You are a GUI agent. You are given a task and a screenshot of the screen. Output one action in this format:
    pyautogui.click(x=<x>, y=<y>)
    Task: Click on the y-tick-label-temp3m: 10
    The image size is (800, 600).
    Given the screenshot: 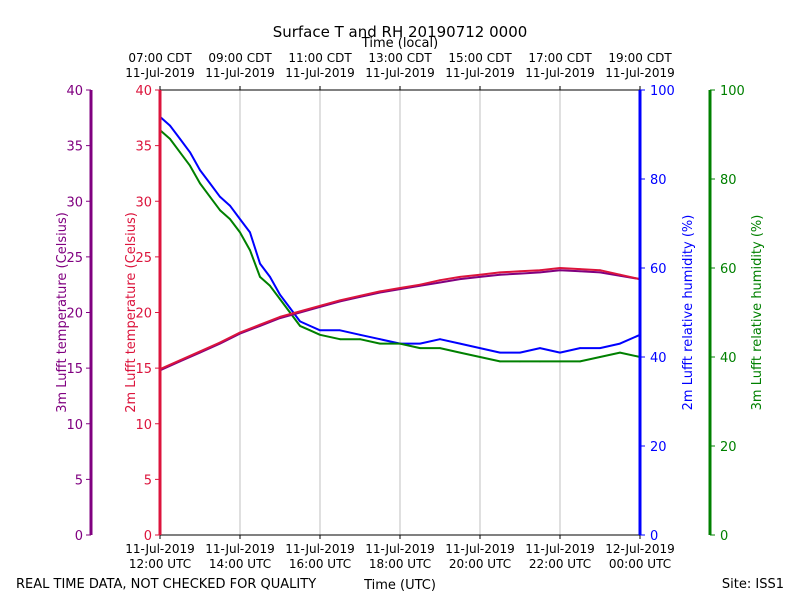 What is the action you would take?
    pyautogui.click(x=74, y=425)
    